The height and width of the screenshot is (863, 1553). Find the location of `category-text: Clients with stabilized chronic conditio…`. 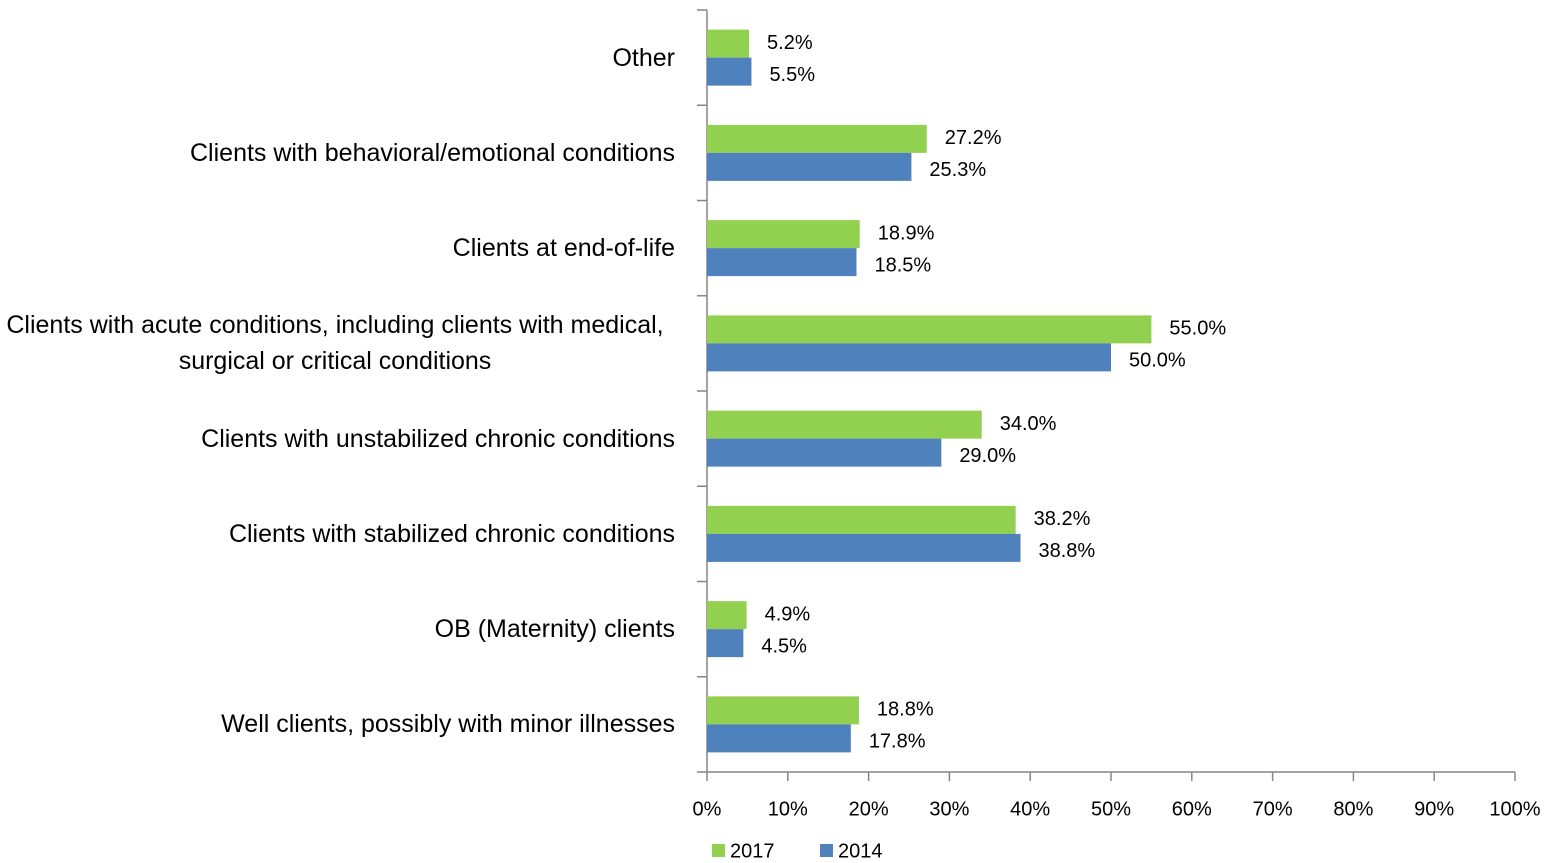

category-text: Clients with stabilized chronic conditio… is located at coordinates (451, 533).